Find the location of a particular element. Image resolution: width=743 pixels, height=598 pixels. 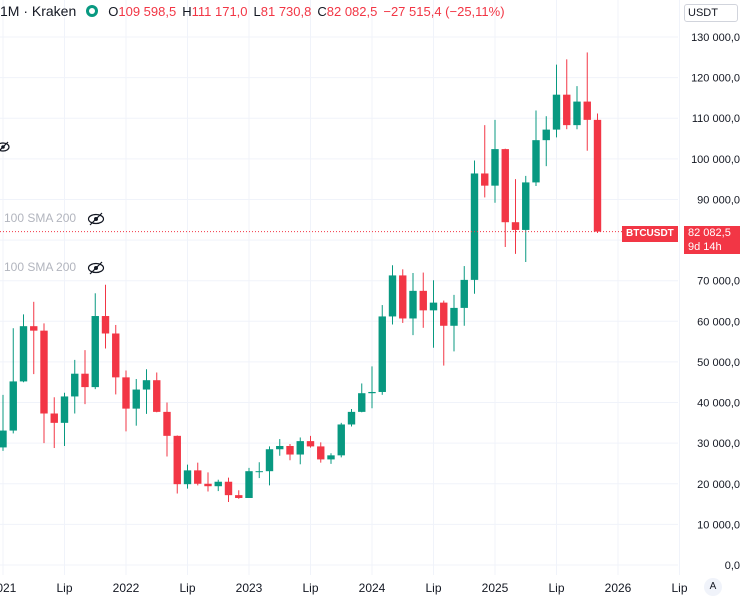

indicator-sma-1: 100 SMA 200 is located at coordinates (54, 218).